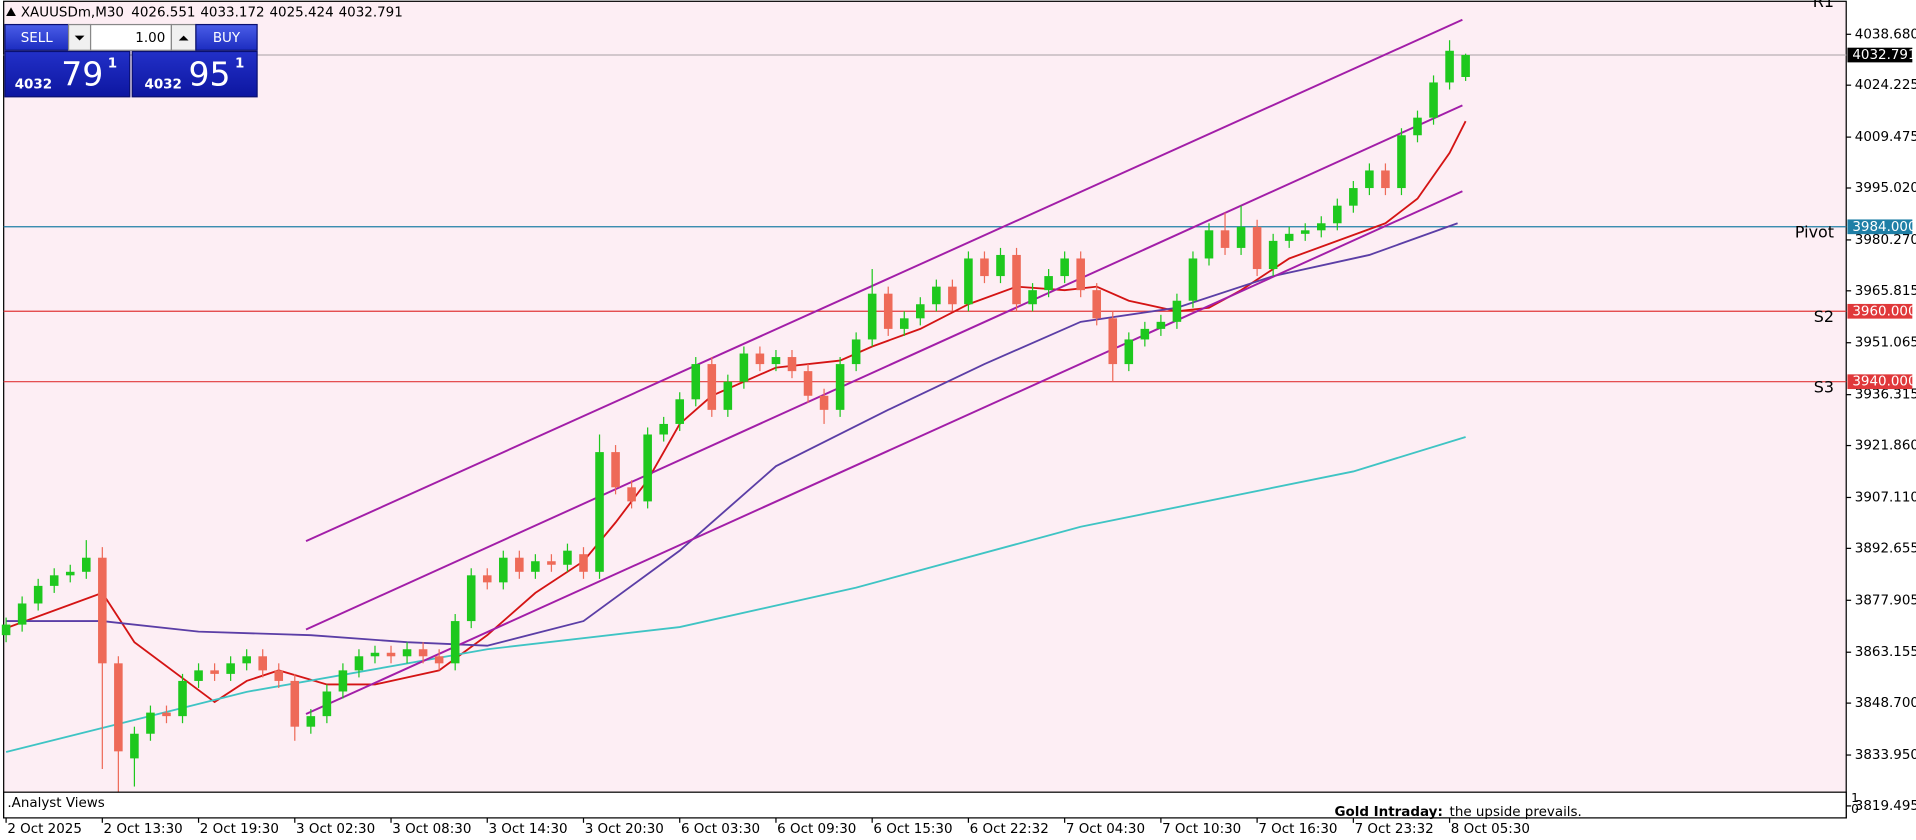 The image size is (1916, 840). I want to click on sell-button, so click(37, 37).